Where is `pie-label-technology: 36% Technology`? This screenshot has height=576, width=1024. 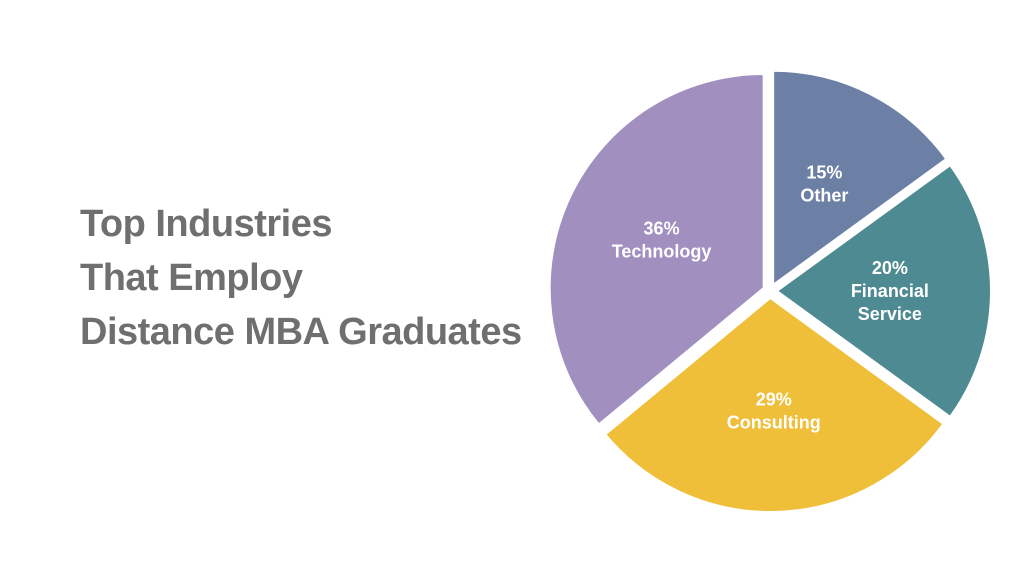 pie-label-technology: 36% Technology is located at coordinates (662, 239).